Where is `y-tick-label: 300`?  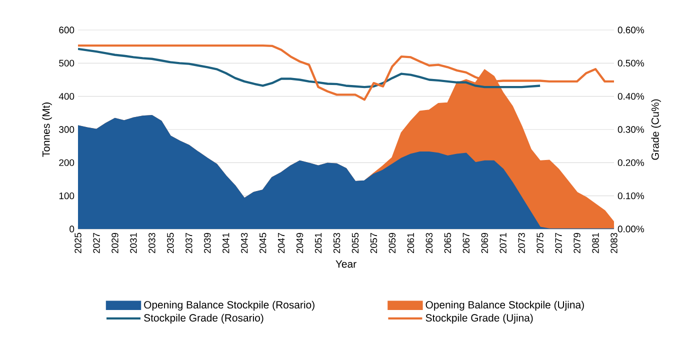 y-tick-label: 300 is located at coordinates (66, 129).